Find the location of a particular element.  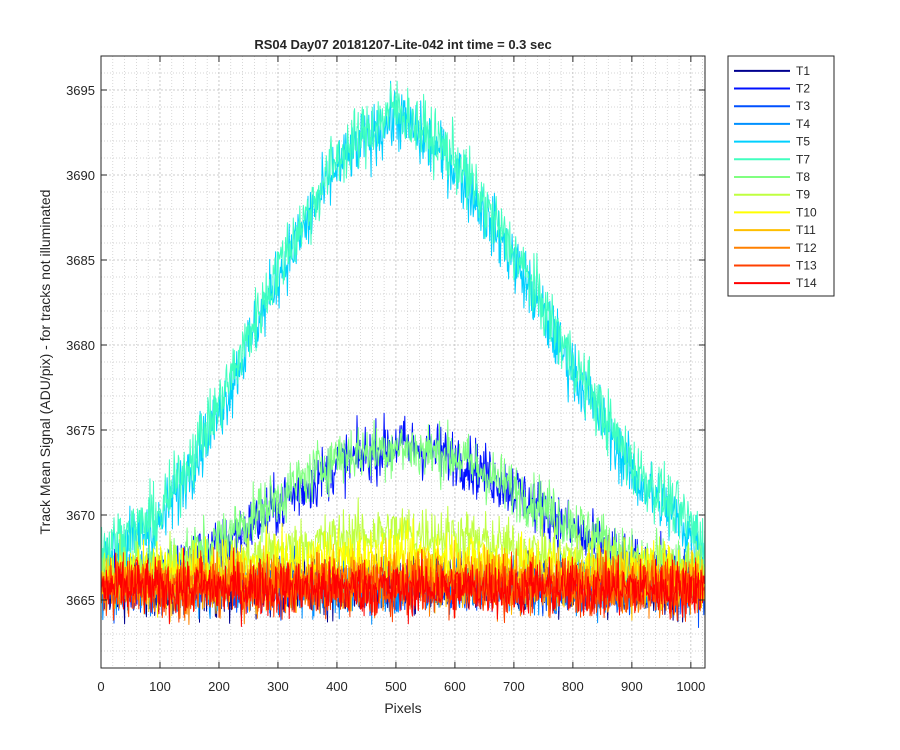

legend-label-t14: T14 is located at coordinates (806, 283).